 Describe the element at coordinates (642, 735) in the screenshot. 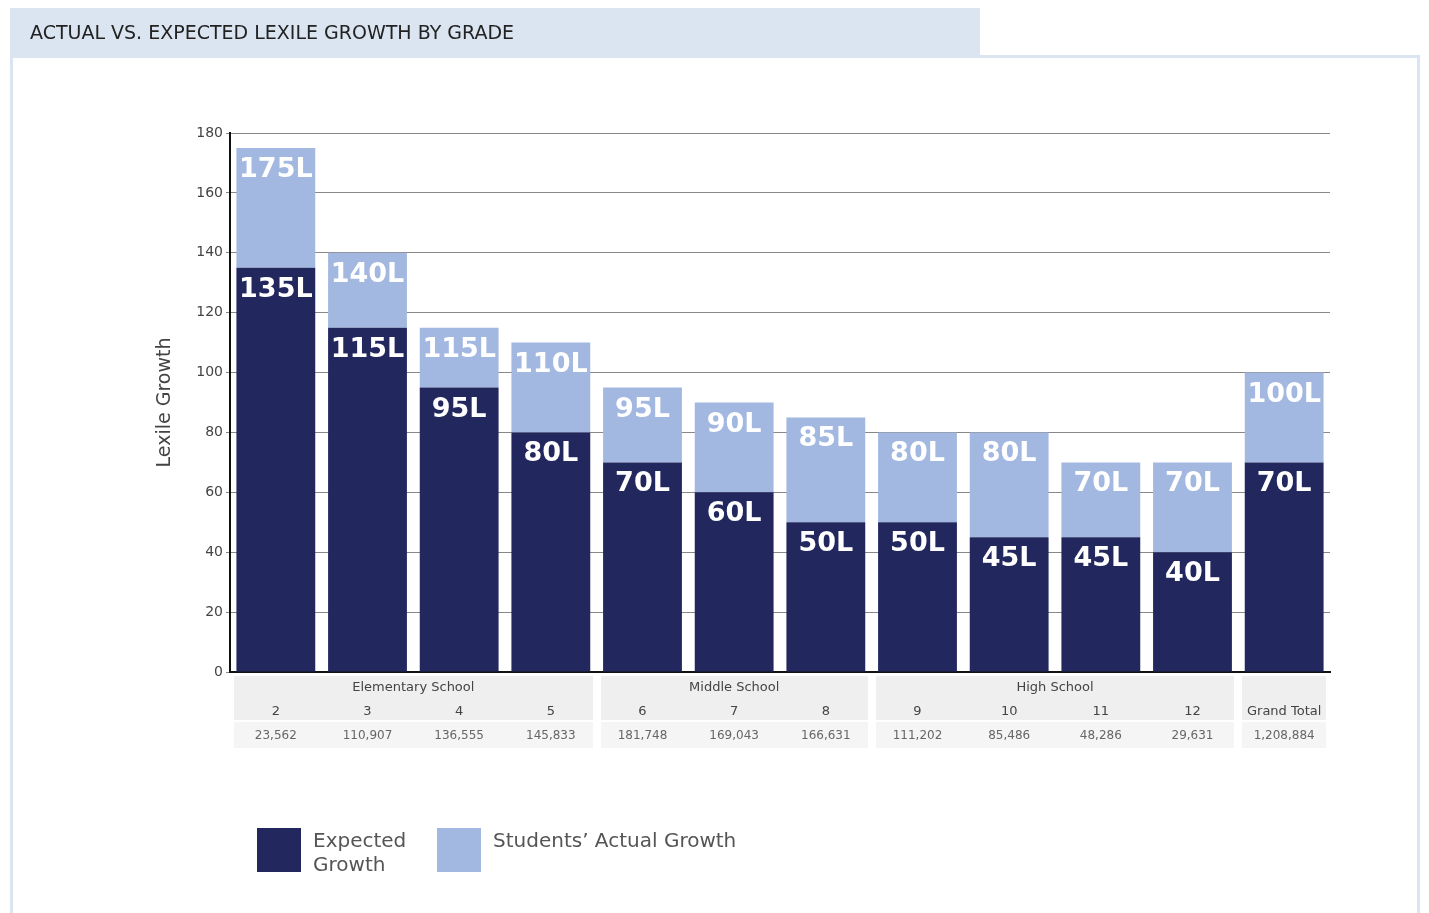

I see `text: 181,748` at that location.